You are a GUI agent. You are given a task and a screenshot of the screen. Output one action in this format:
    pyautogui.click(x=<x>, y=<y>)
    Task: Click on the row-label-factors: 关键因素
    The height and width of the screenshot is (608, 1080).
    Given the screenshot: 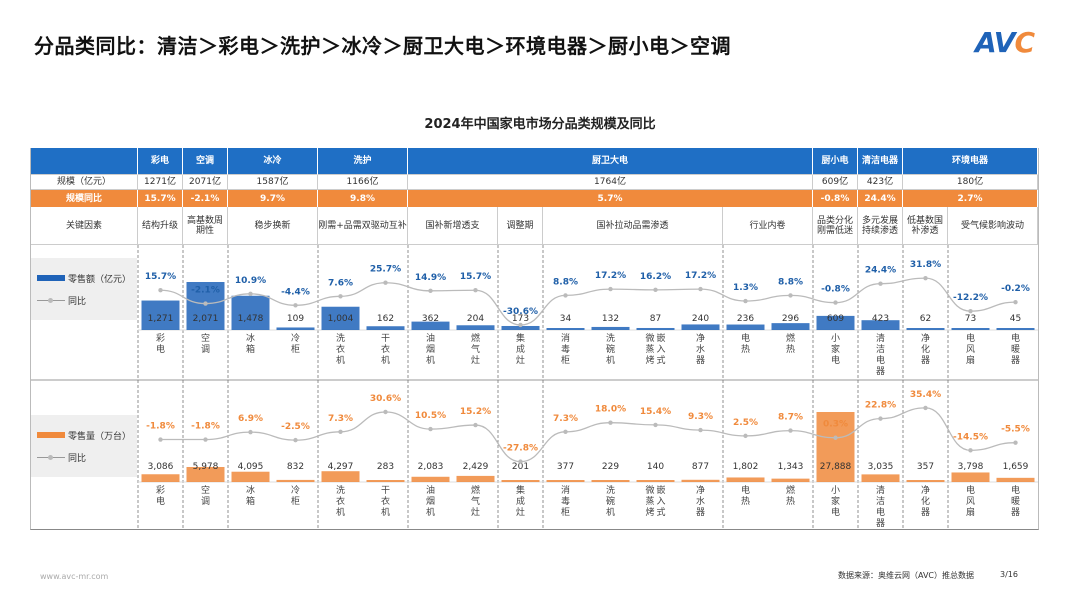 What is the action you would take?
    pyautogui.click(x=84, y=226)
    